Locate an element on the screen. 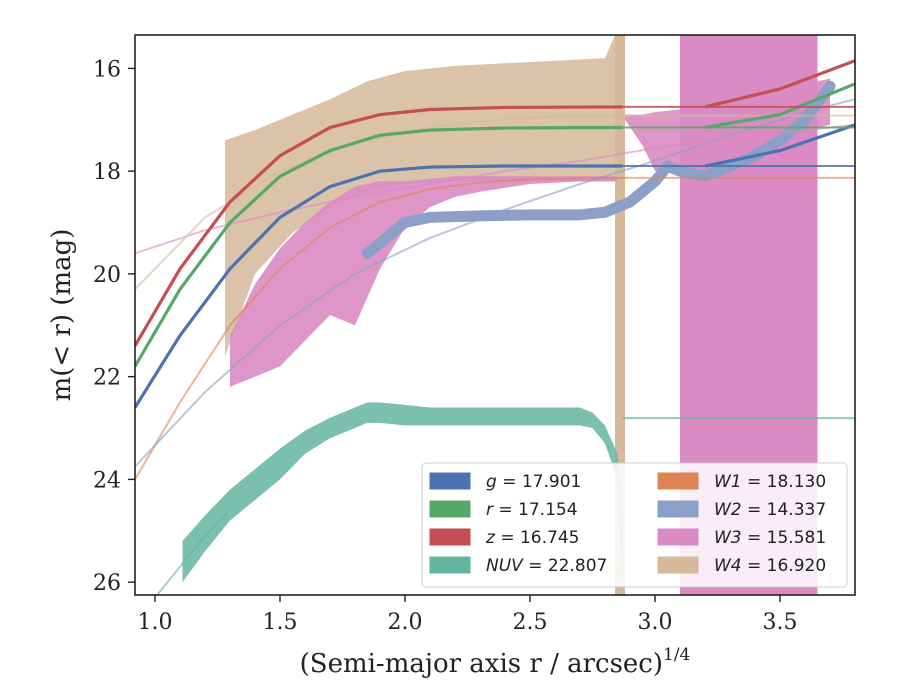  y-tick-label: 16 is located at coordinates (107, 69).